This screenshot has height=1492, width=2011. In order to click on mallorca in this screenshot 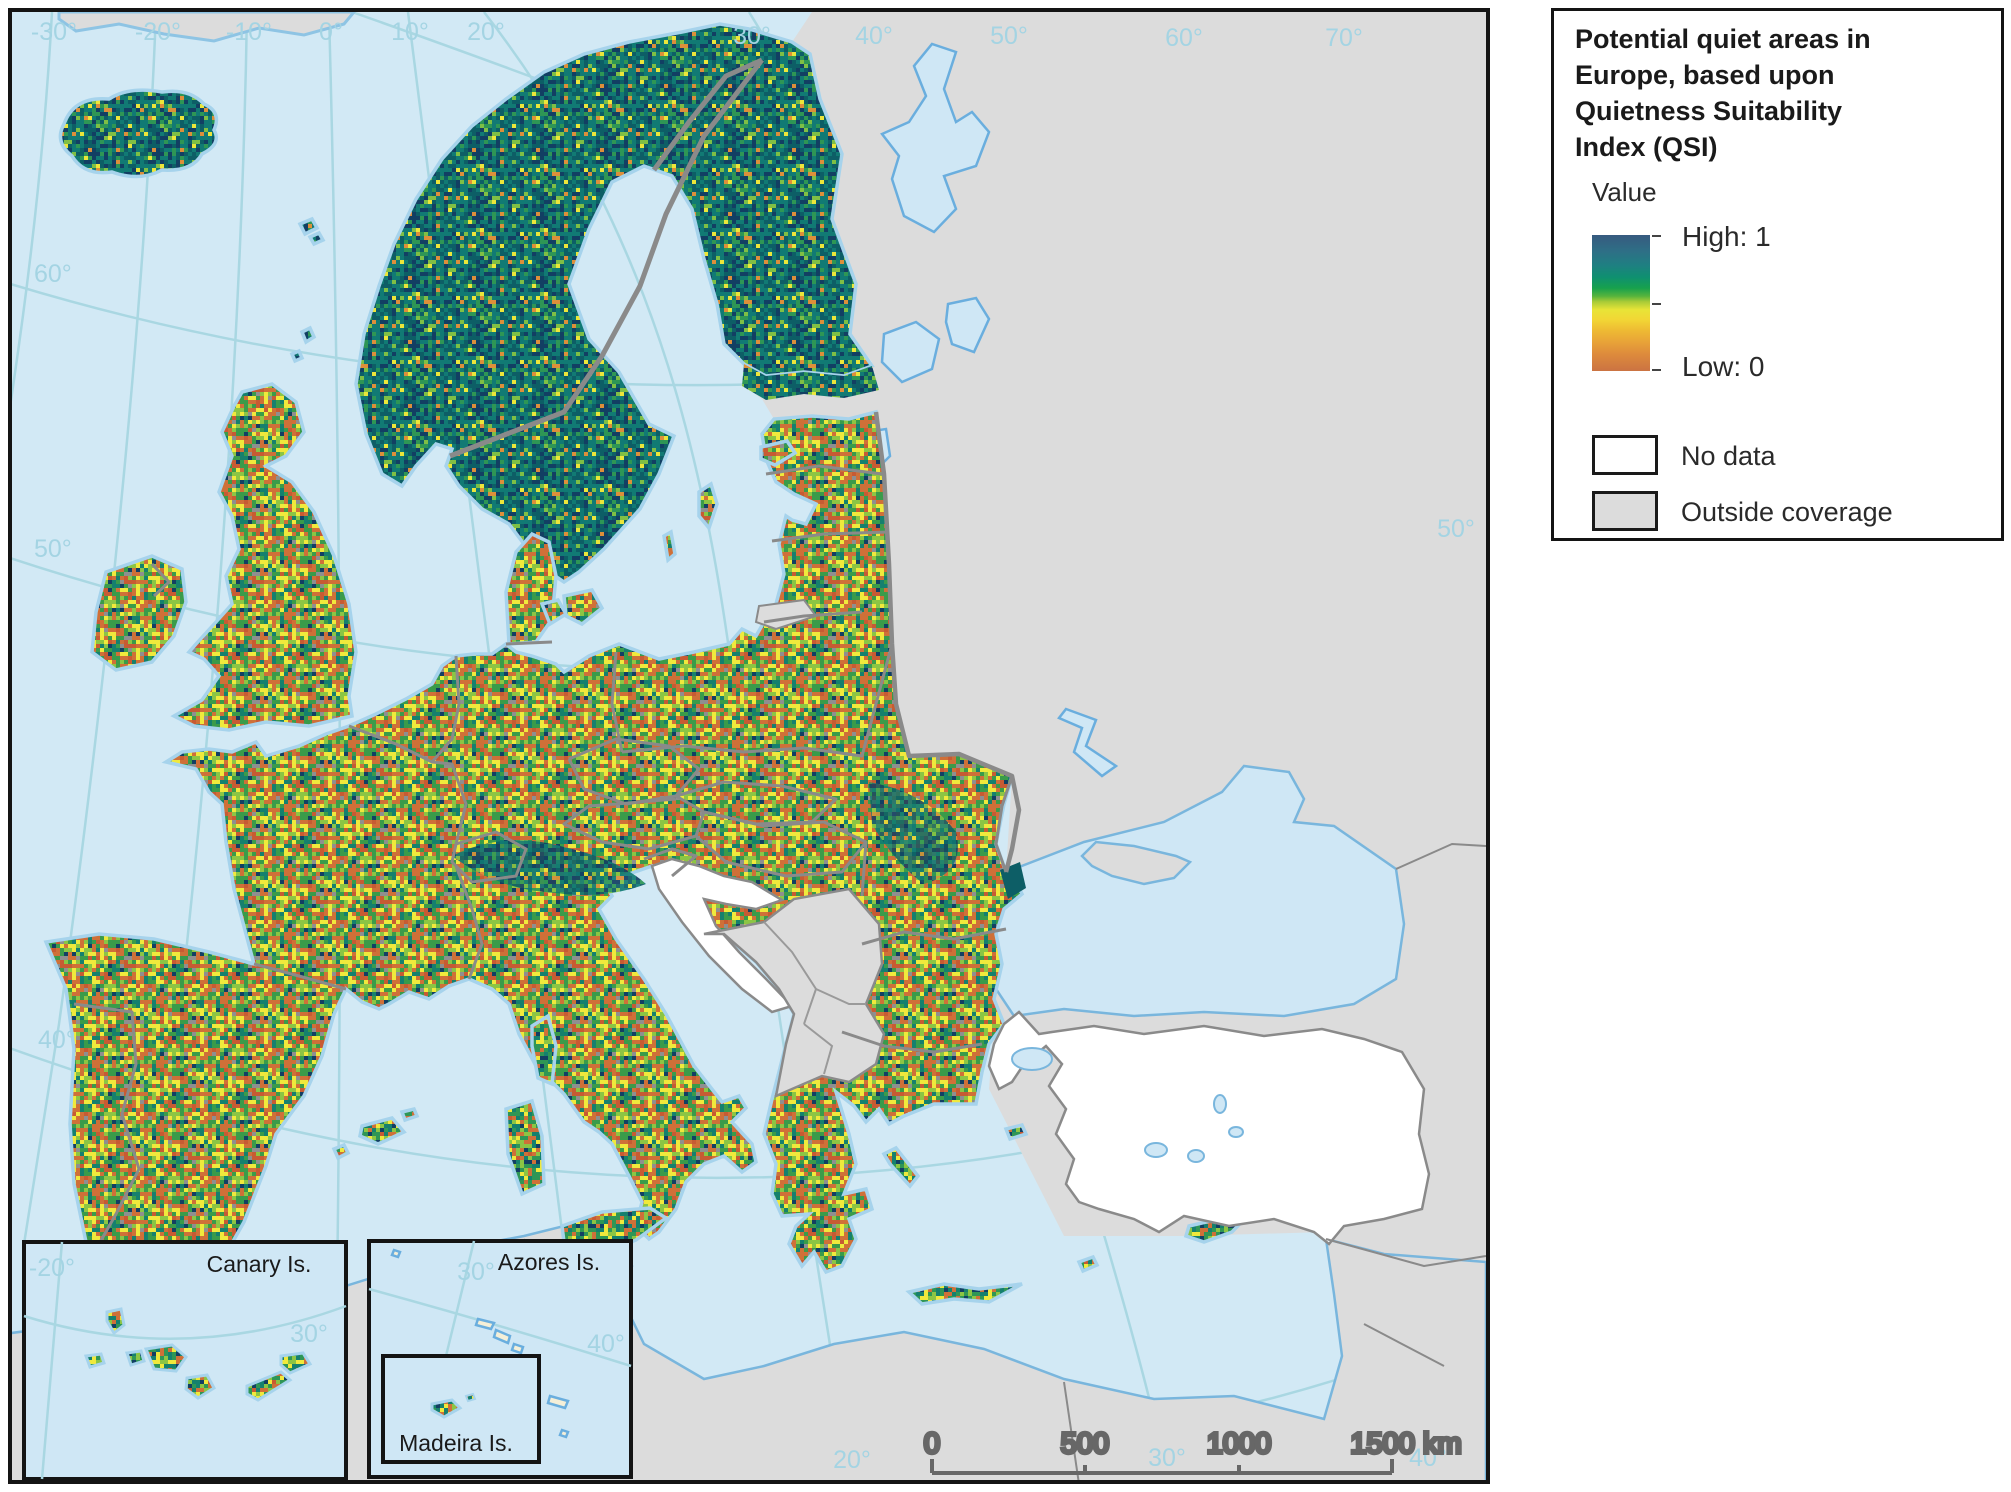, I will do `click(382, 1131)`.